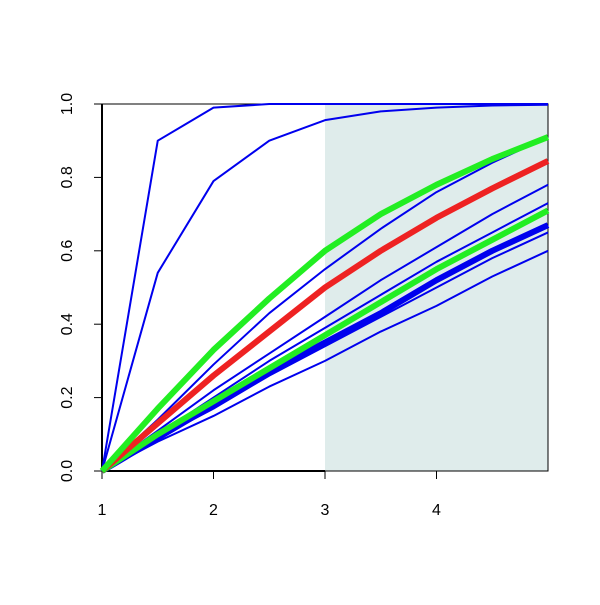  What do you see at coordinates (102, 510) in the screenshot?
I see `x-tick-label: 1` at bounding box center [102, 510].